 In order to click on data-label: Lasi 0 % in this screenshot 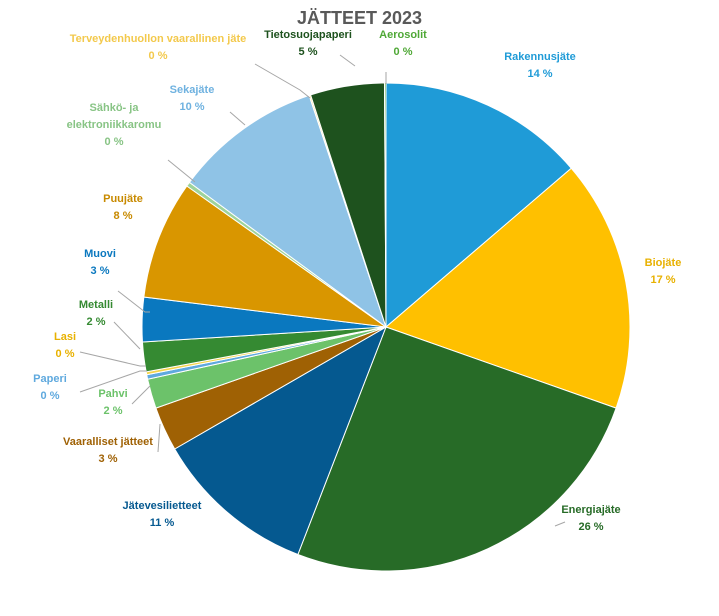, I will do `click(65, 345)`.